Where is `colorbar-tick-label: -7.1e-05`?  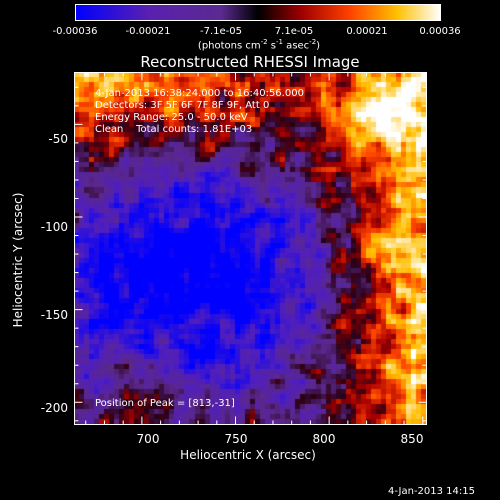
colorbar-tick-label: -7.1e-05 is located at coordinates (221, 31).